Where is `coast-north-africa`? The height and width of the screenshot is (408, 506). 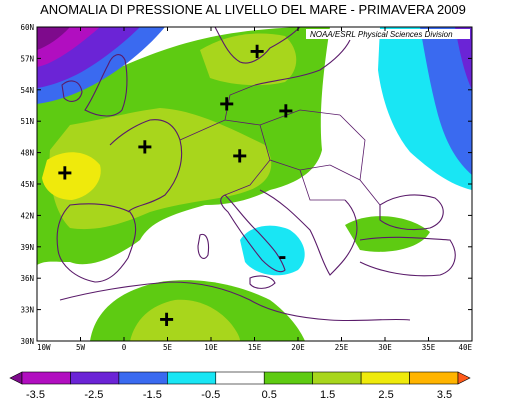
coast-north-africa is located at coordinates (235, 301).